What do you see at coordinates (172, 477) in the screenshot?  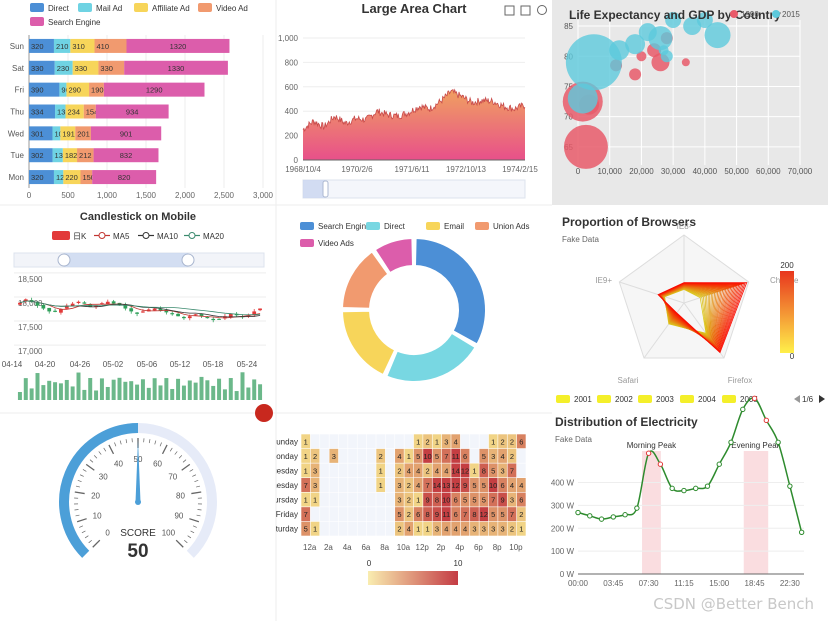 I see `gauge-tick-label: 70` at bounding box center [172, 477].